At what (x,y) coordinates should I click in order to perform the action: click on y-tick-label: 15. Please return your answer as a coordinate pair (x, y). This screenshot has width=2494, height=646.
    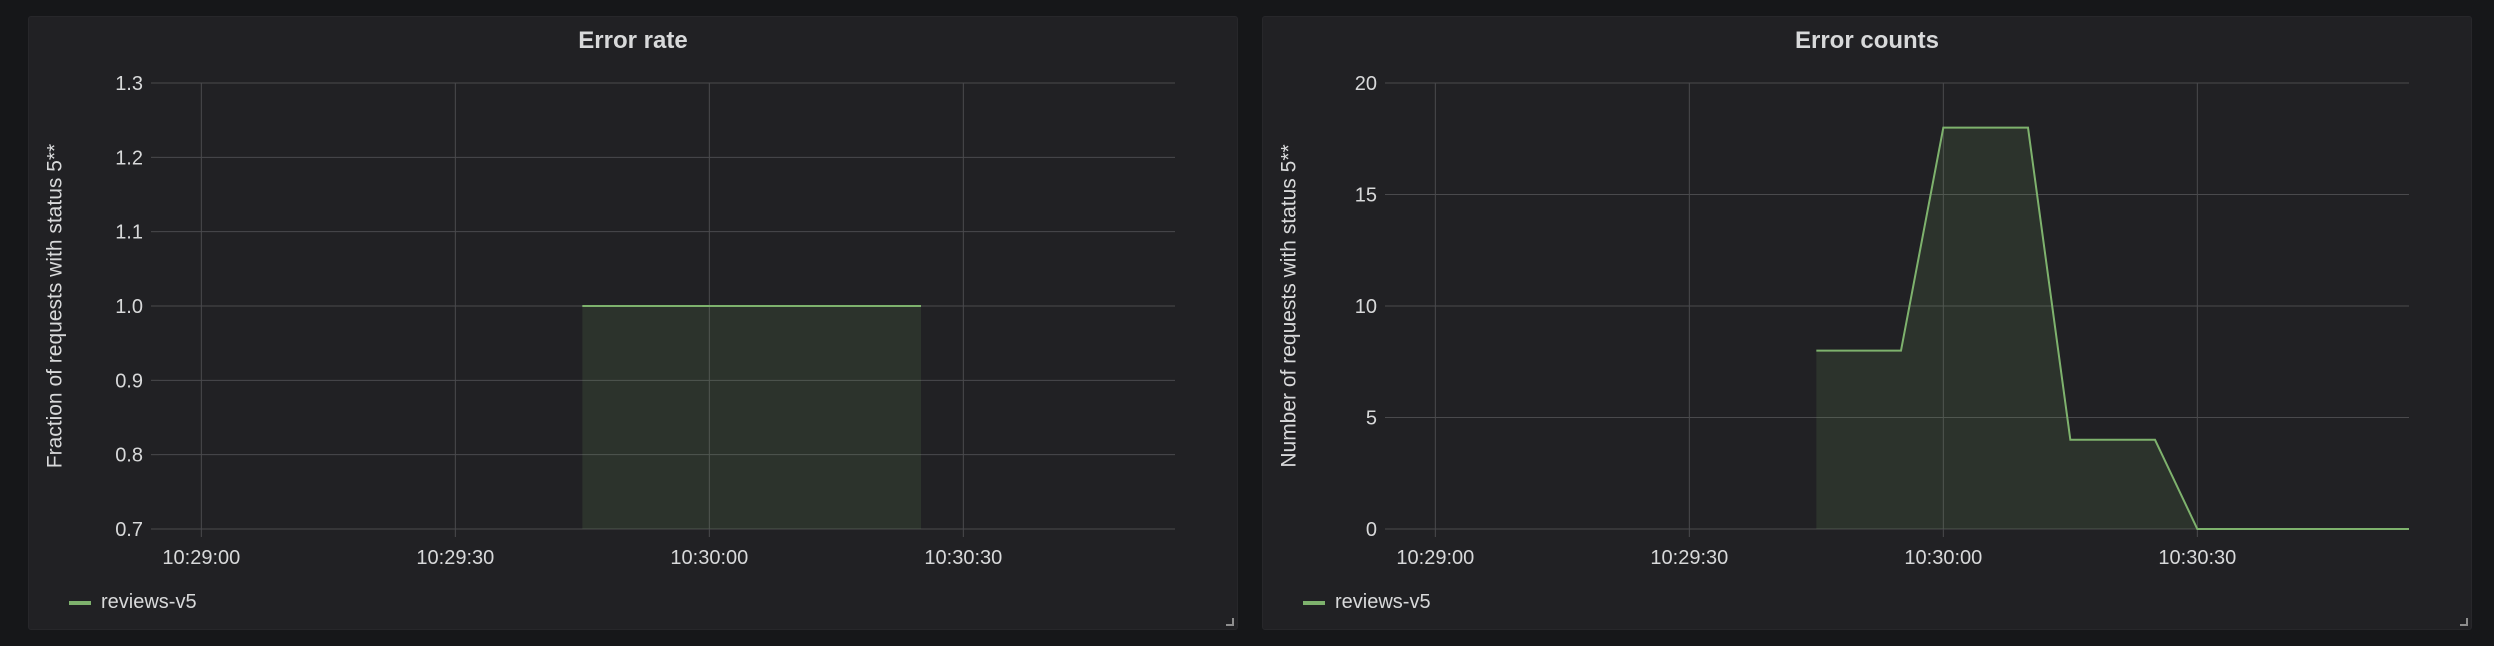
    Looking at the image, I should click on (1366, 196).